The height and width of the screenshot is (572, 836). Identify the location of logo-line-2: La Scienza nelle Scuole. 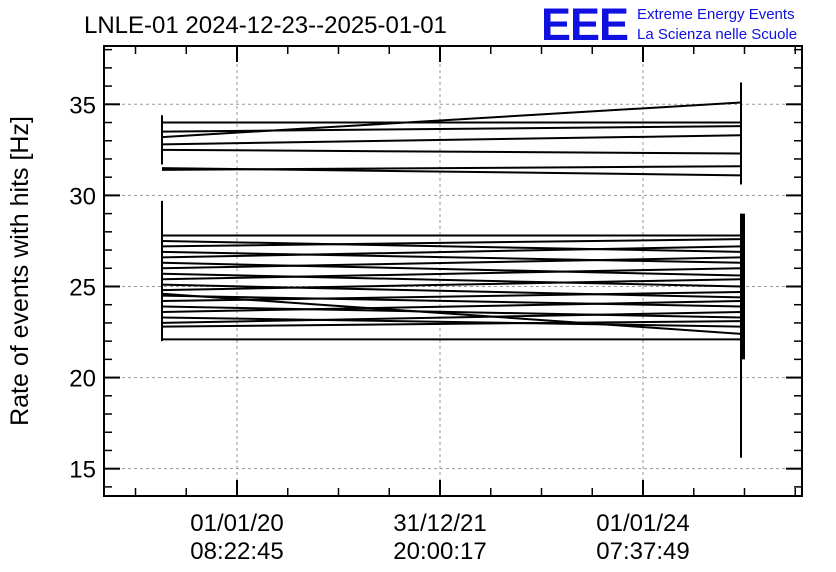
(717, 34).